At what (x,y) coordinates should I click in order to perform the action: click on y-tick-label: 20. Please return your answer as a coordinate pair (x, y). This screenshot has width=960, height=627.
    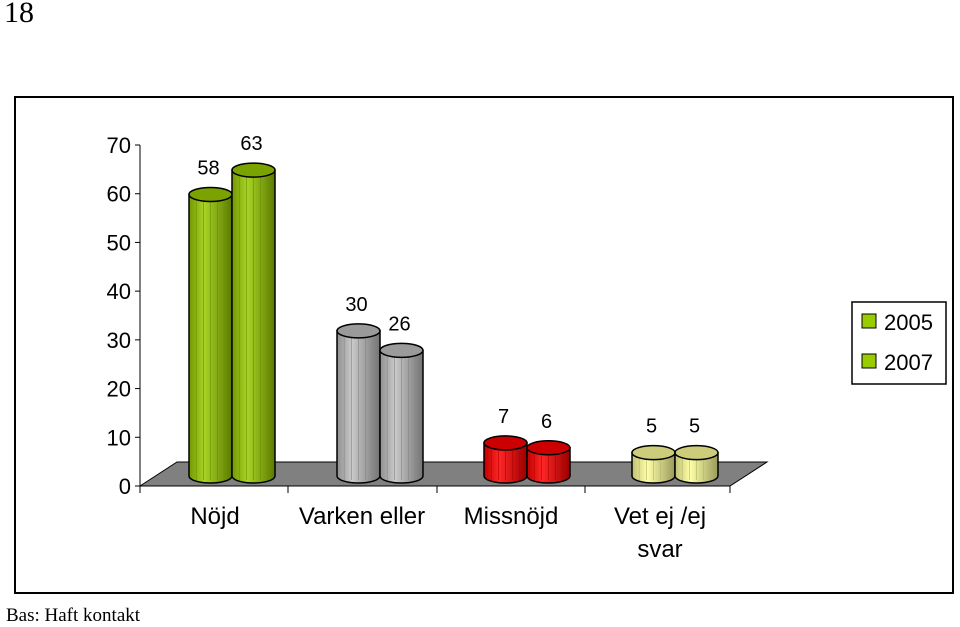
    Looking at the image, I should click on (119, 389).